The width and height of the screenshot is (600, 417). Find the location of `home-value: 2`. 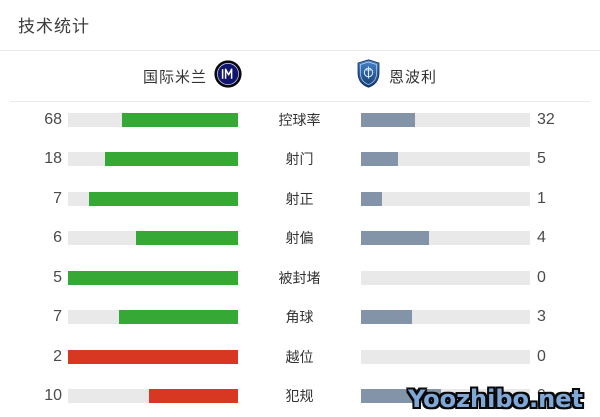

home-value: 2 is located at coordinates (57, 356).